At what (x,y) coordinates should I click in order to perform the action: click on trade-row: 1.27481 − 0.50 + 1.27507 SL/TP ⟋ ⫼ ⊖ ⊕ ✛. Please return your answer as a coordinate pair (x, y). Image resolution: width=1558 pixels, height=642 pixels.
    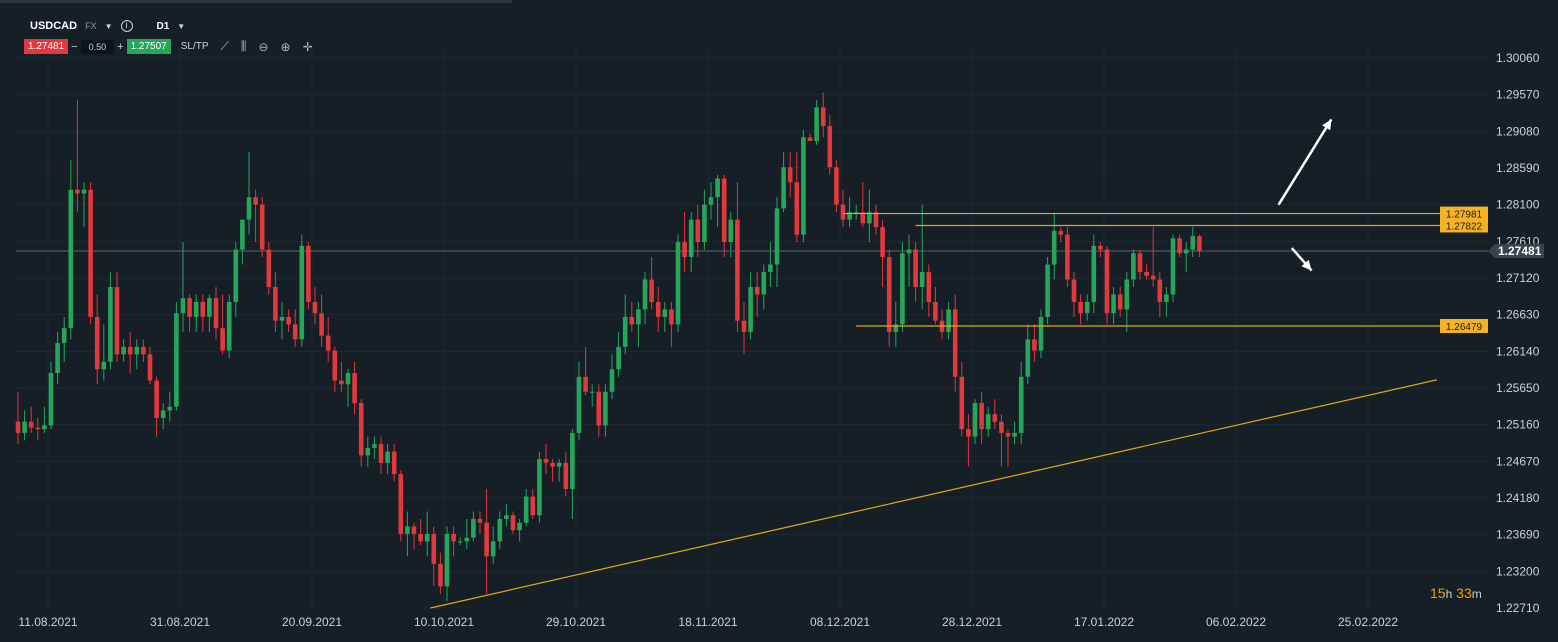
    Looking at the image, I should click on (168, 46).